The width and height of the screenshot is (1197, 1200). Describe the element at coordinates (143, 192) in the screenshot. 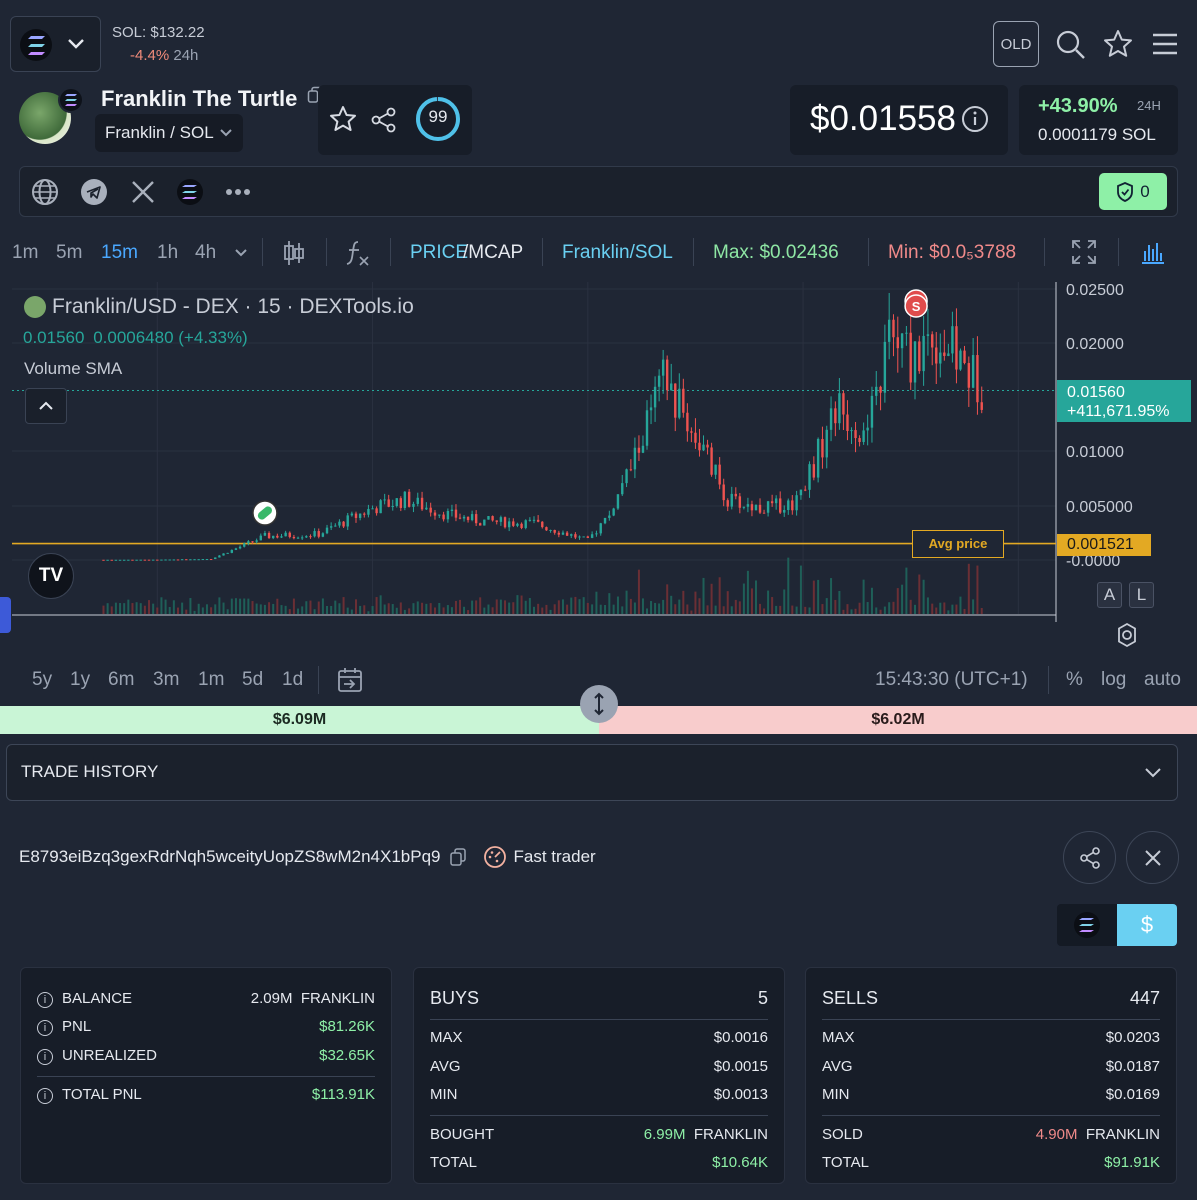

I see `x-twitter-icon` at that location.